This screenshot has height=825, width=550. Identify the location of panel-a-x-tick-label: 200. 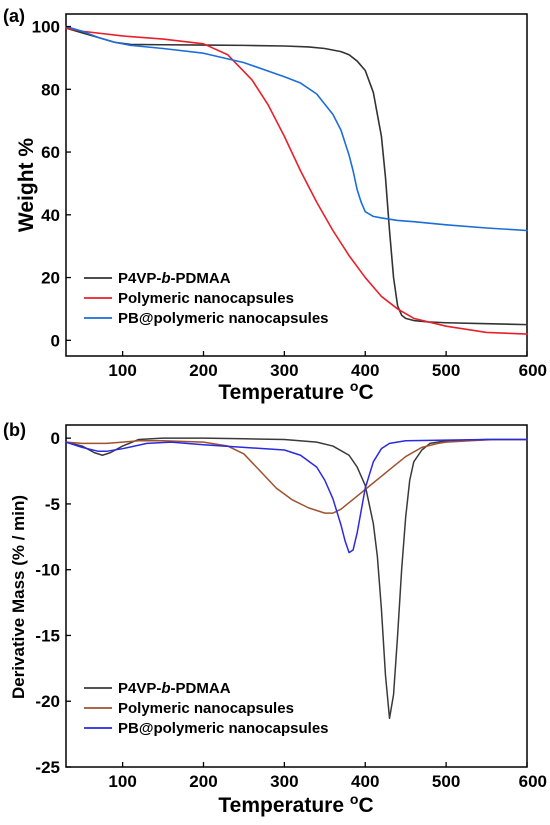
(203, 370).